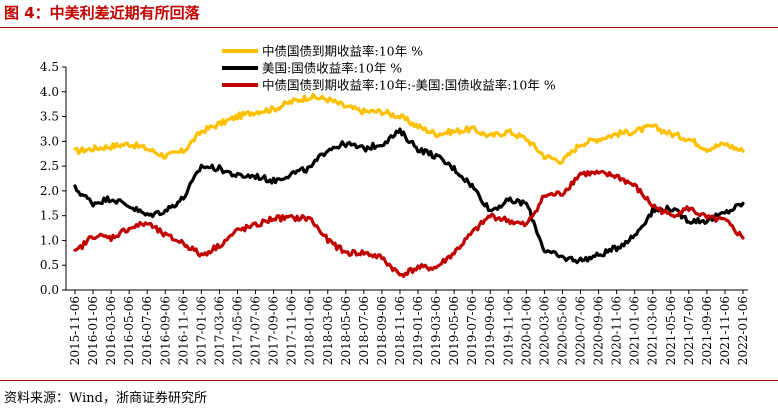 This screenshot has height=412, width=778. I want to click on x-tick-label: 2021-05-06, so click(671, 330).